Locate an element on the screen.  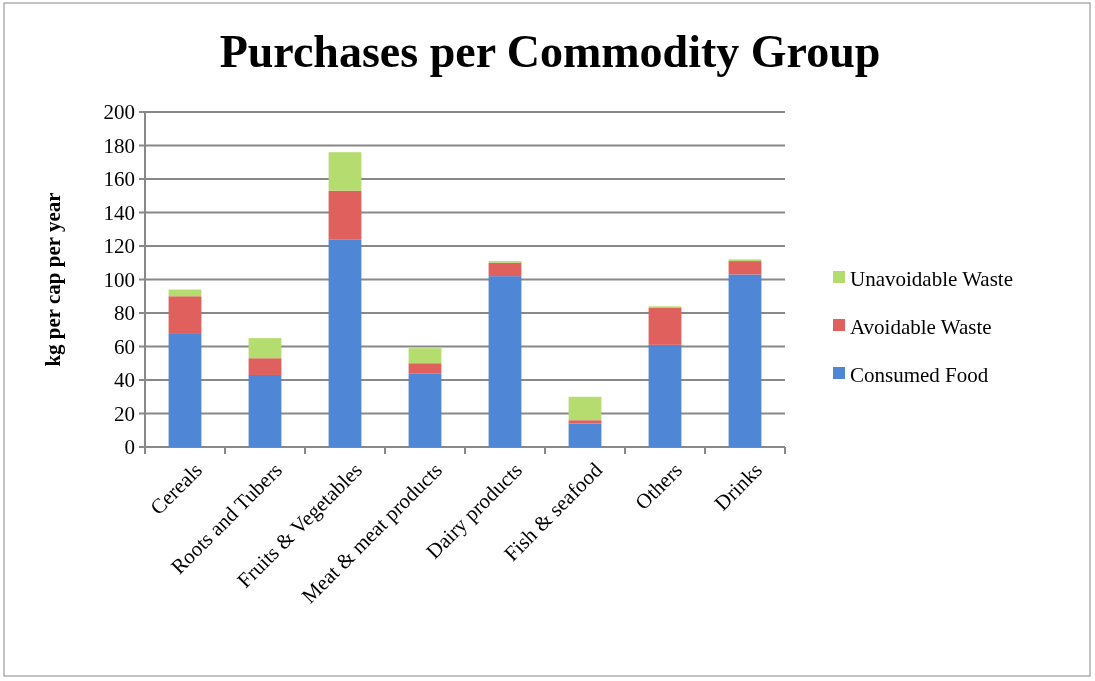
legend-label: Unavoidable Waste is located at coordinates (931, 279).